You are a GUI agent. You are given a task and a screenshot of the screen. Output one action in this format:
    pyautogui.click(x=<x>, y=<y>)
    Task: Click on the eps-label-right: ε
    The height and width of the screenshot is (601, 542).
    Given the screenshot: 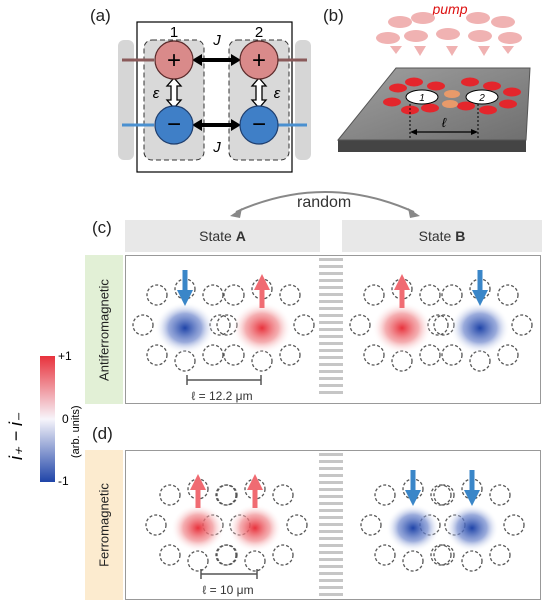 What is the action you would take?
    pyautogui.click(x=277, y=93)
    